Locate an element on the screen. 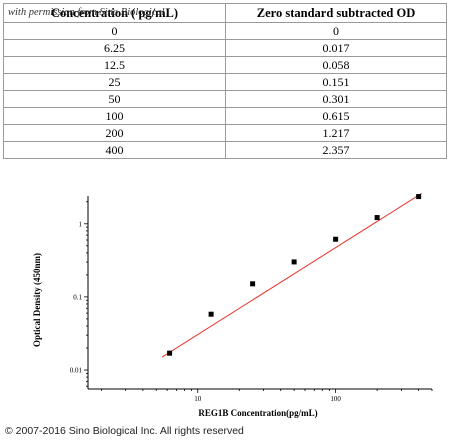 Image resolution: width=450 pixels, height=442 pixels. od-cell: 0.058 is located at coordinates (336, 65).